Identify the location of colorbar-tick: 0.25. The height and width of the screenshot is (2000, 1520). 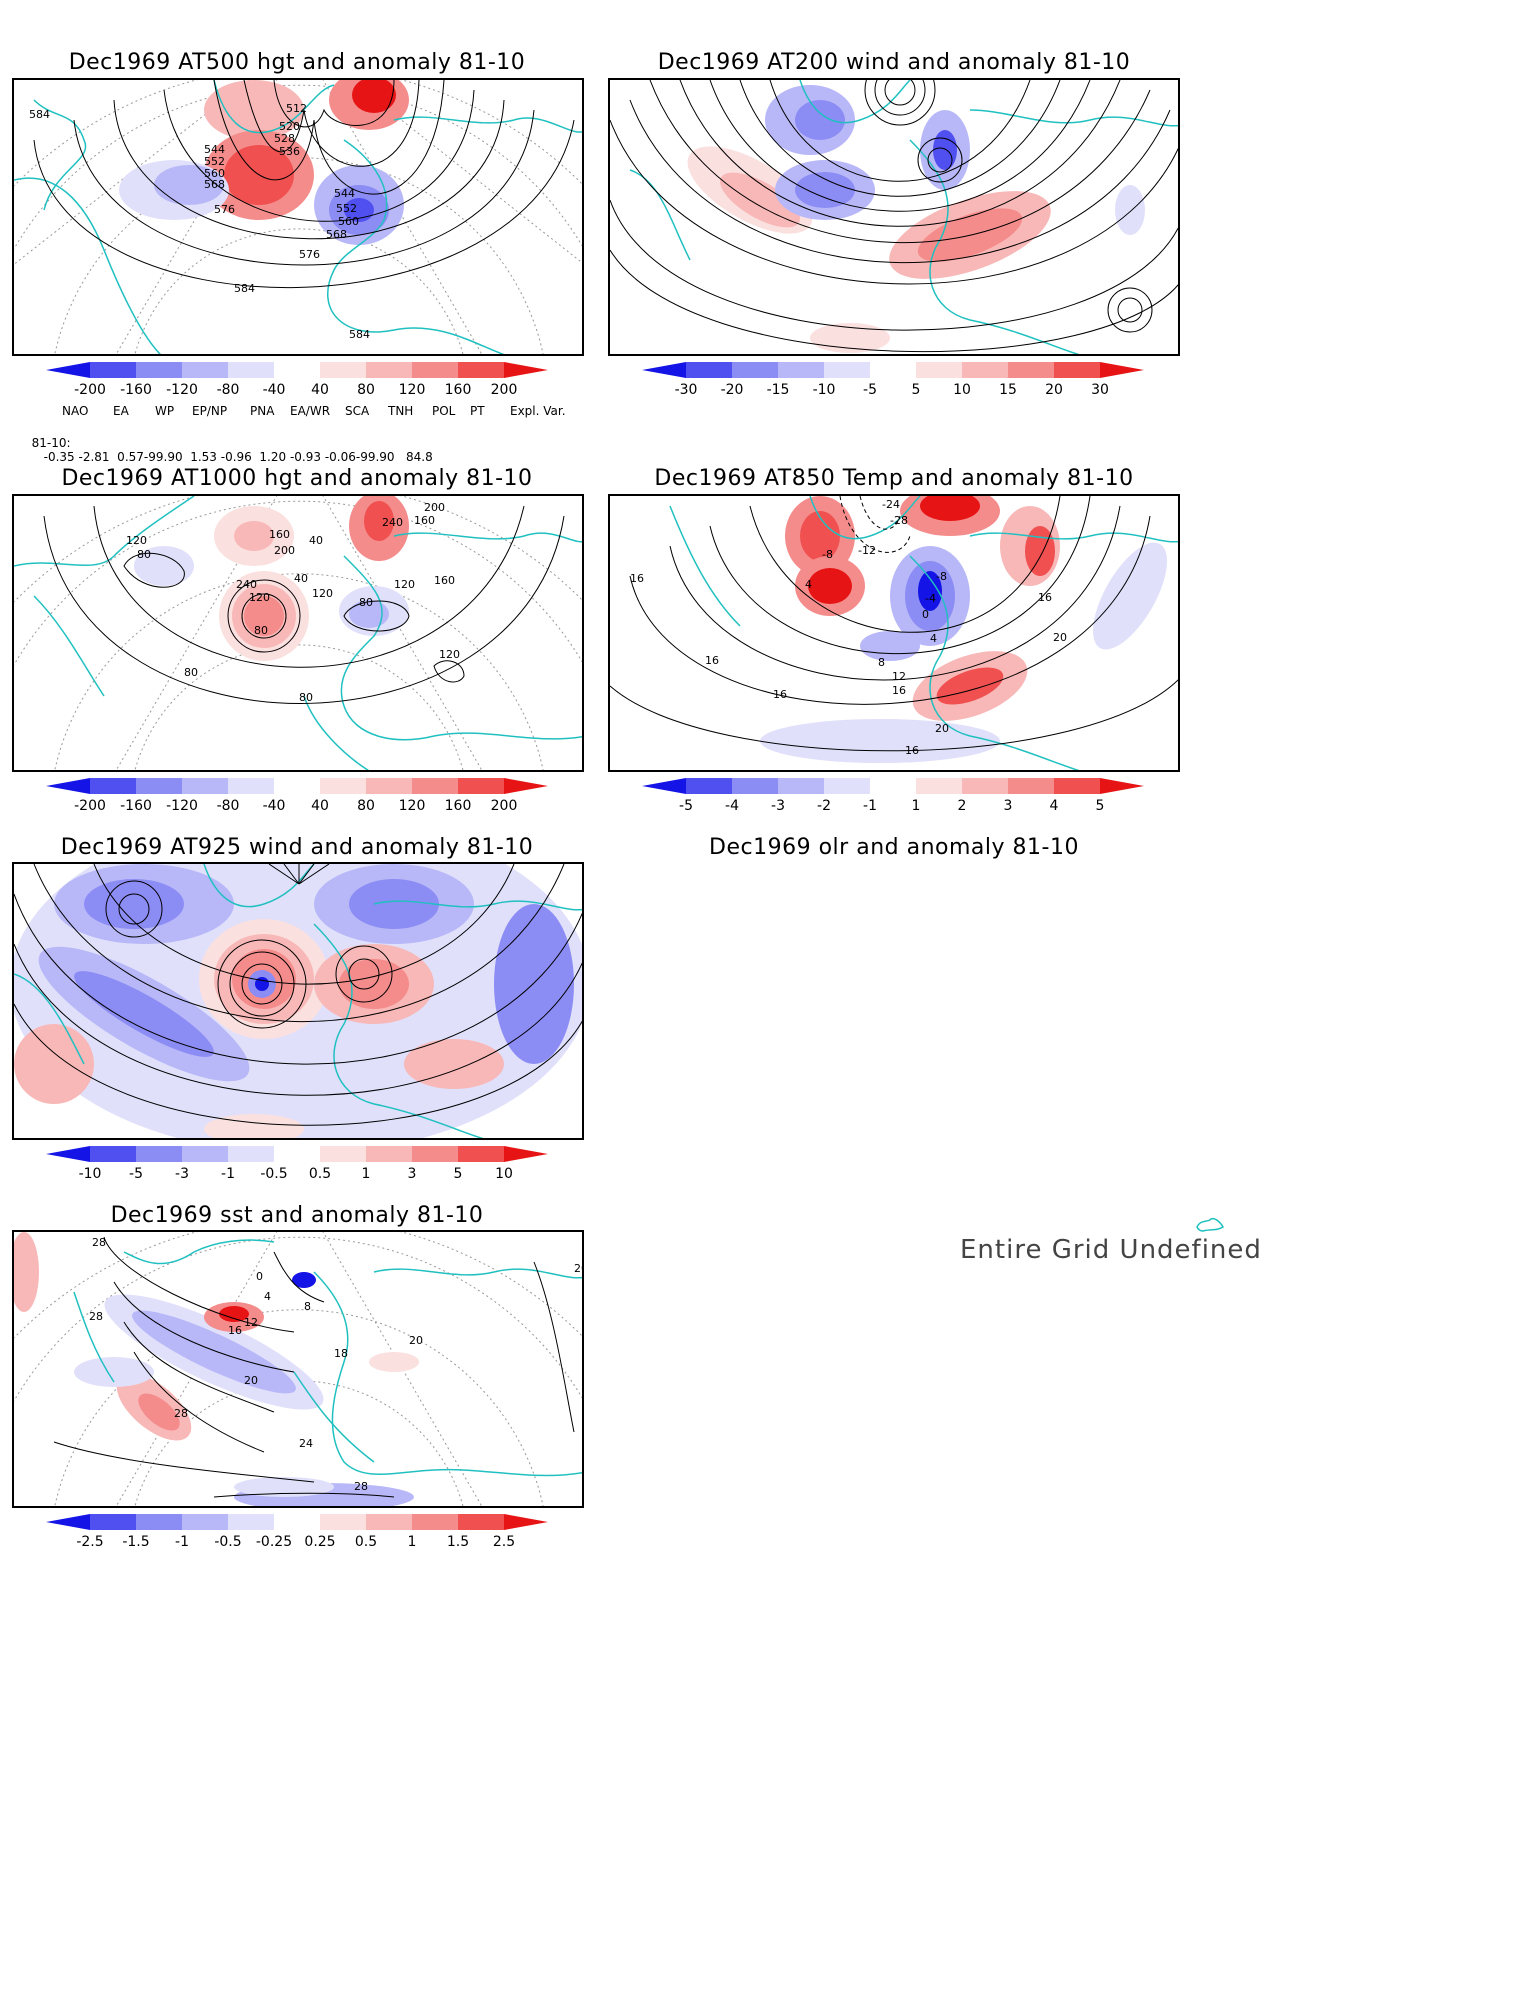
(320, 1542).